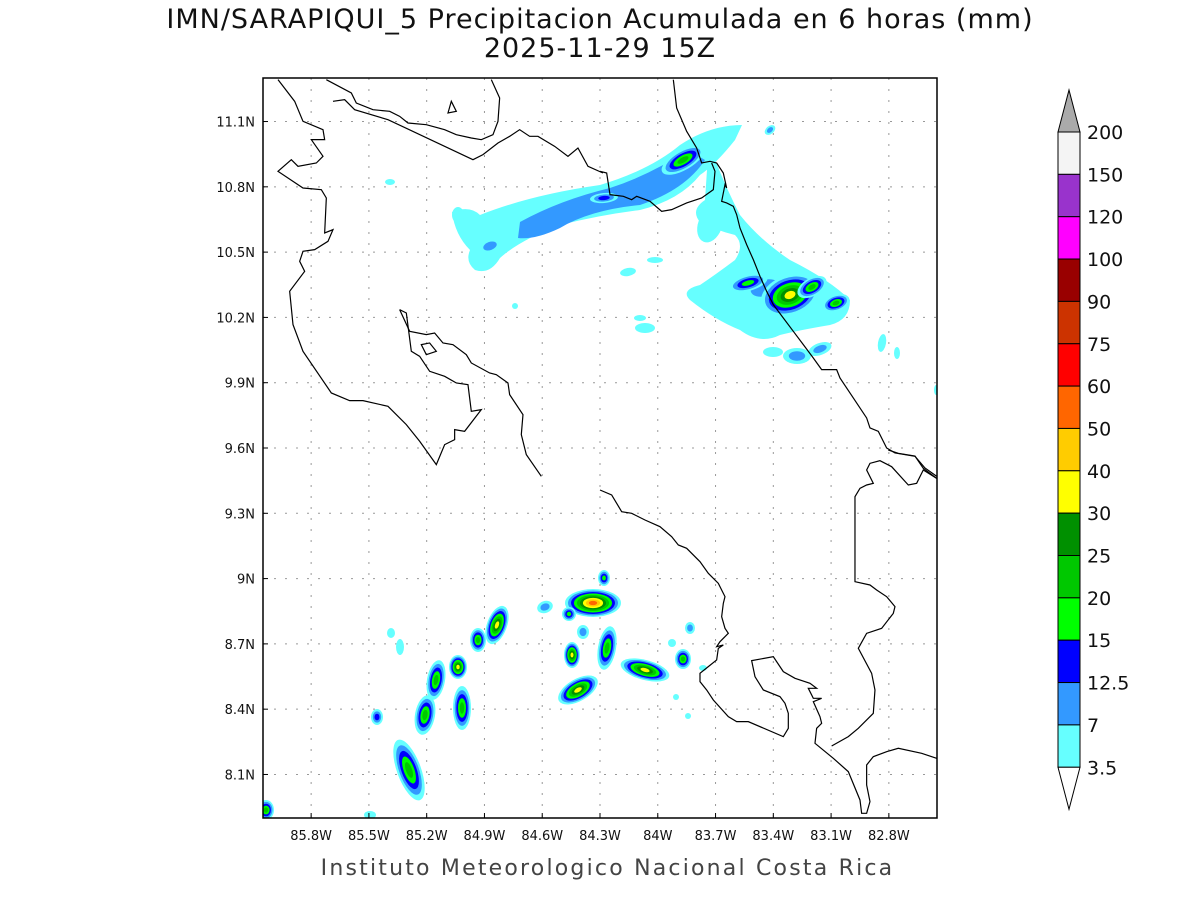  Describe the element at coordinates (1099, 641) in the screenshot. I see `colorbar-label: 15` at that location.